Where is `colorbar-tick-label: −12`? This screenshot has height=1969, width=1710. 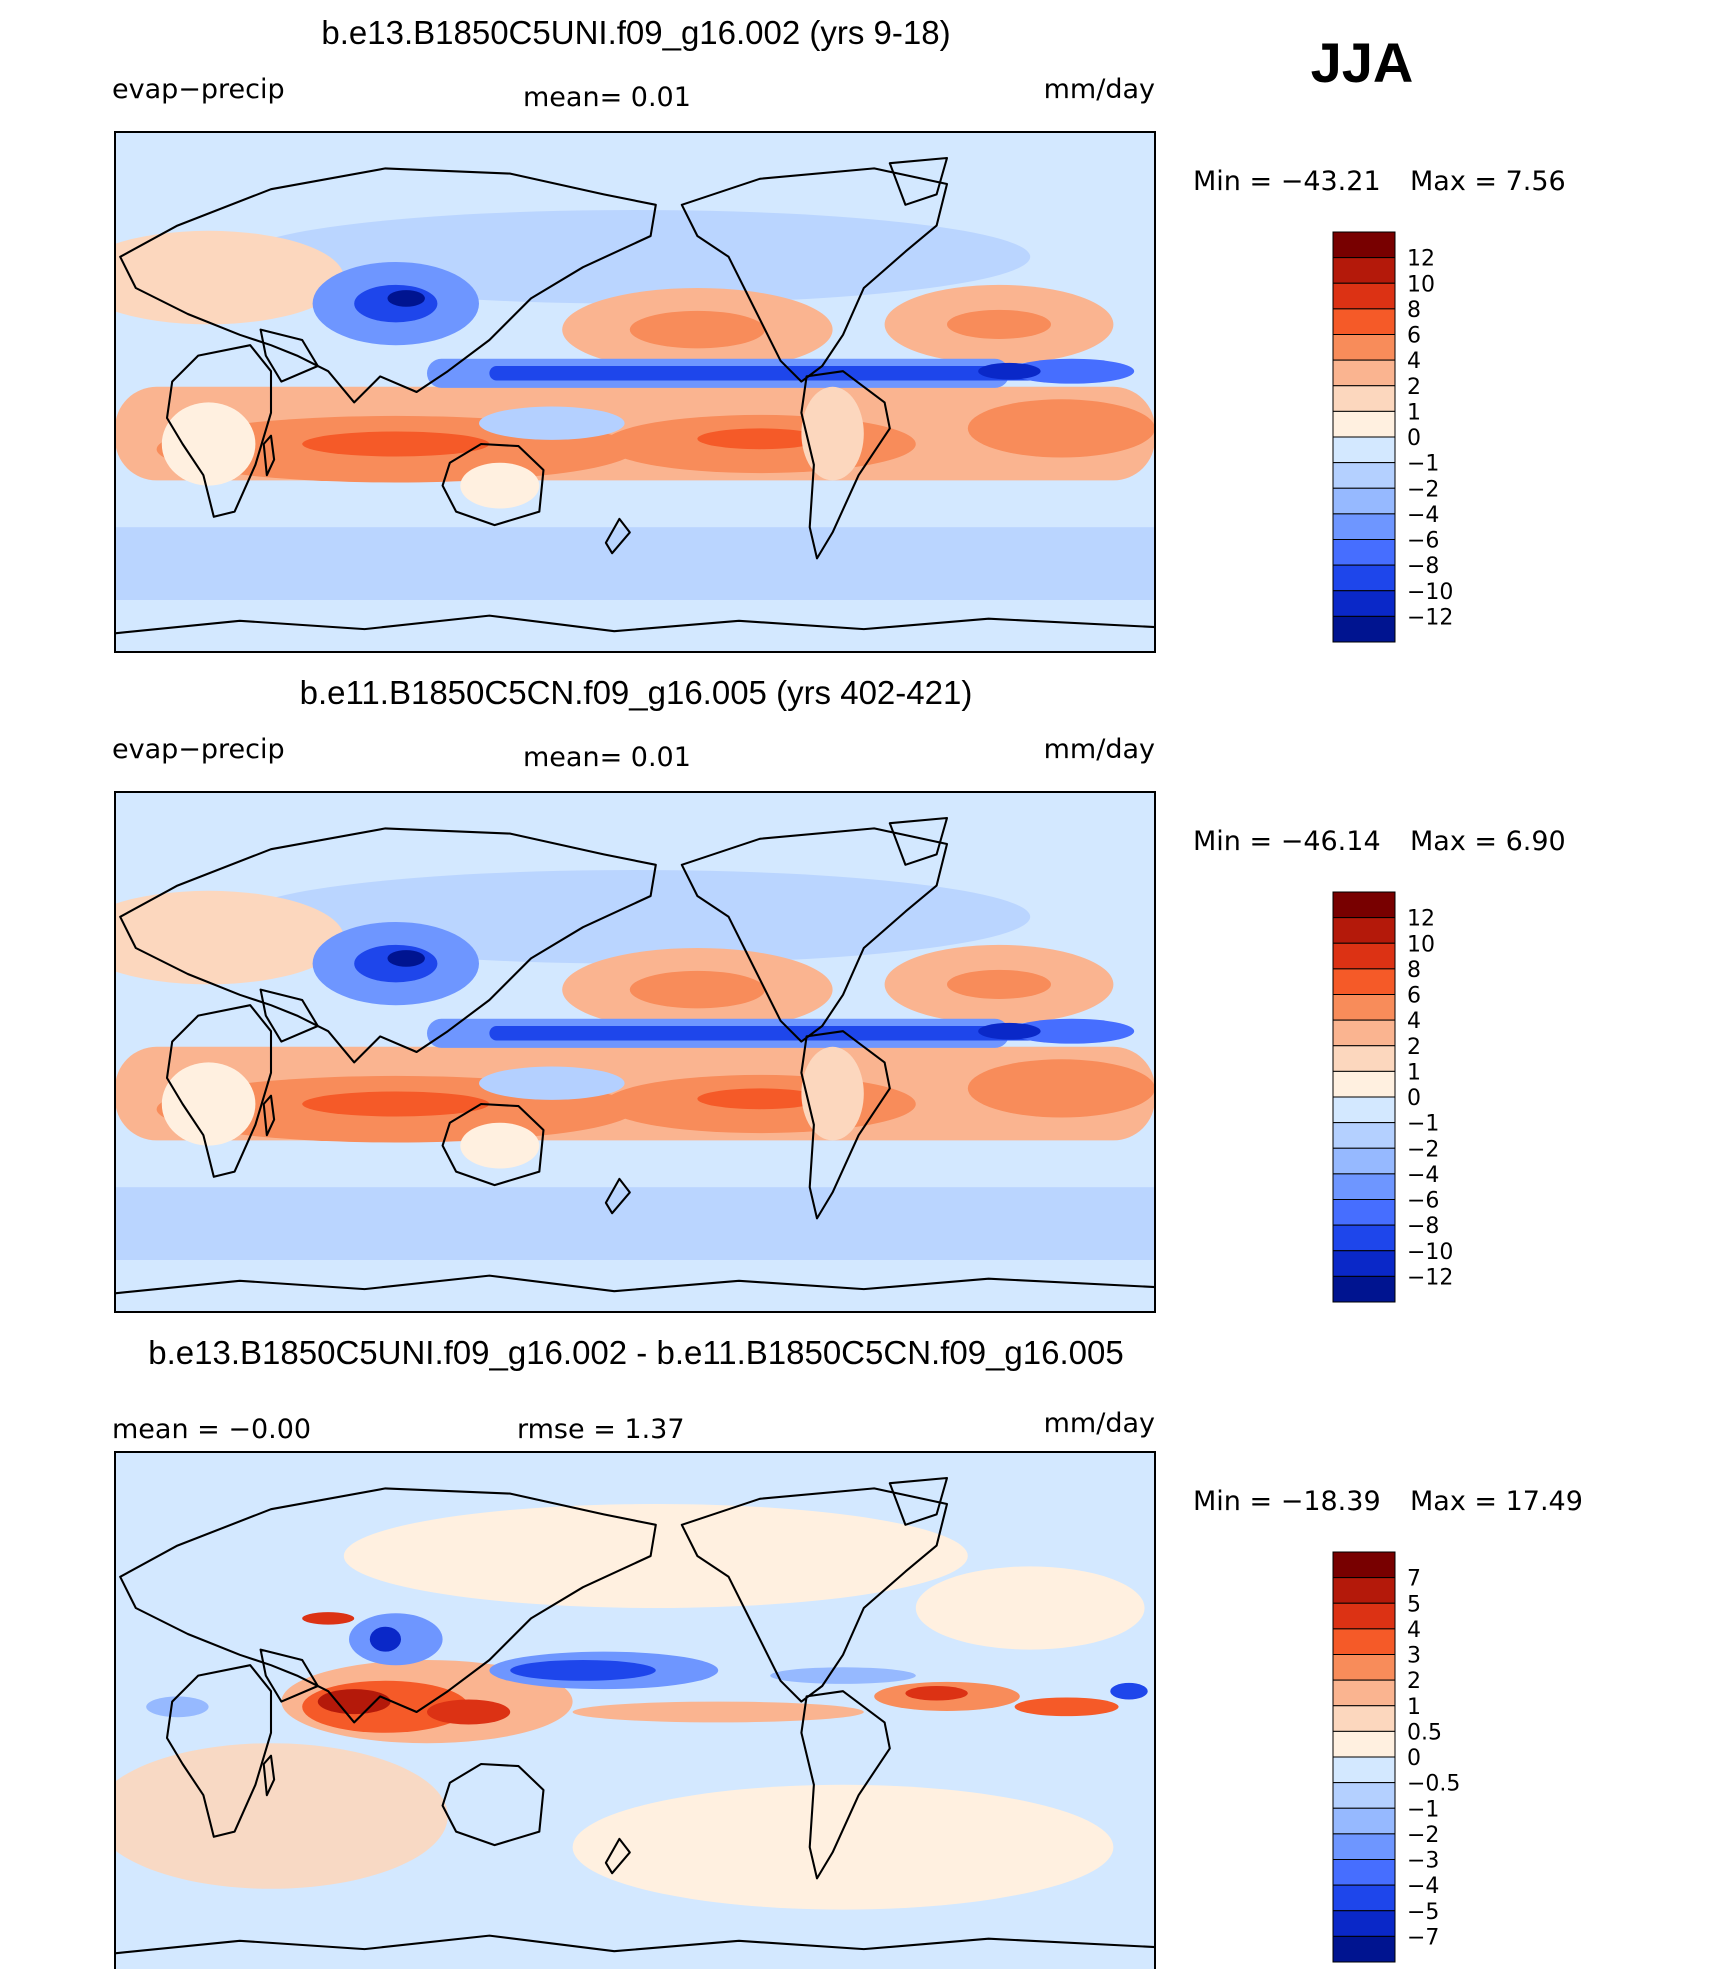
colorbar-tick-label: −12 is located at coordinates (1430, 617).